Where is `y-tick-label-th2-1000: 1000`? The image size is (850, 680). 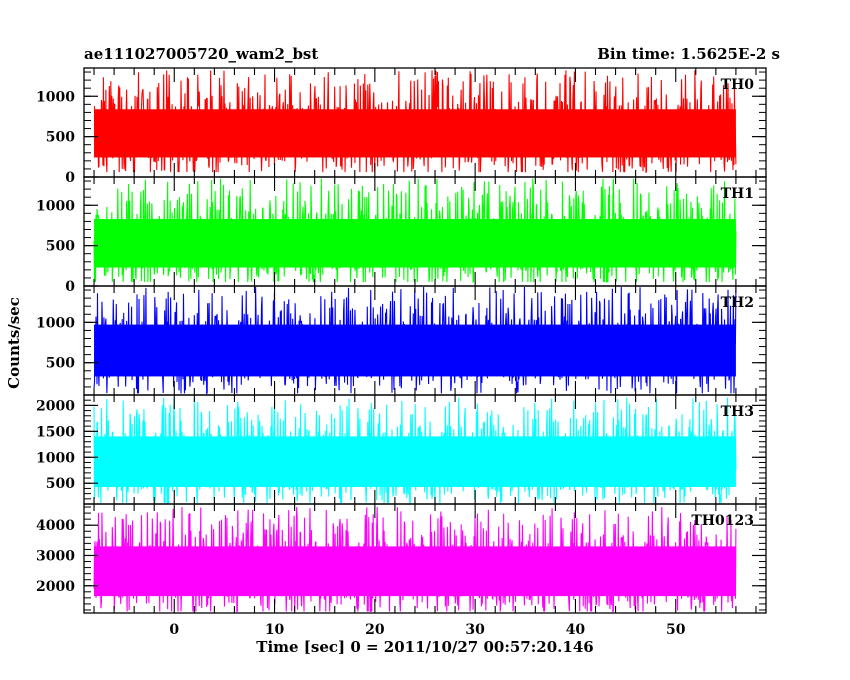 y-tick-label-th2-1000: 1000 is located at coordinates (55, 323).